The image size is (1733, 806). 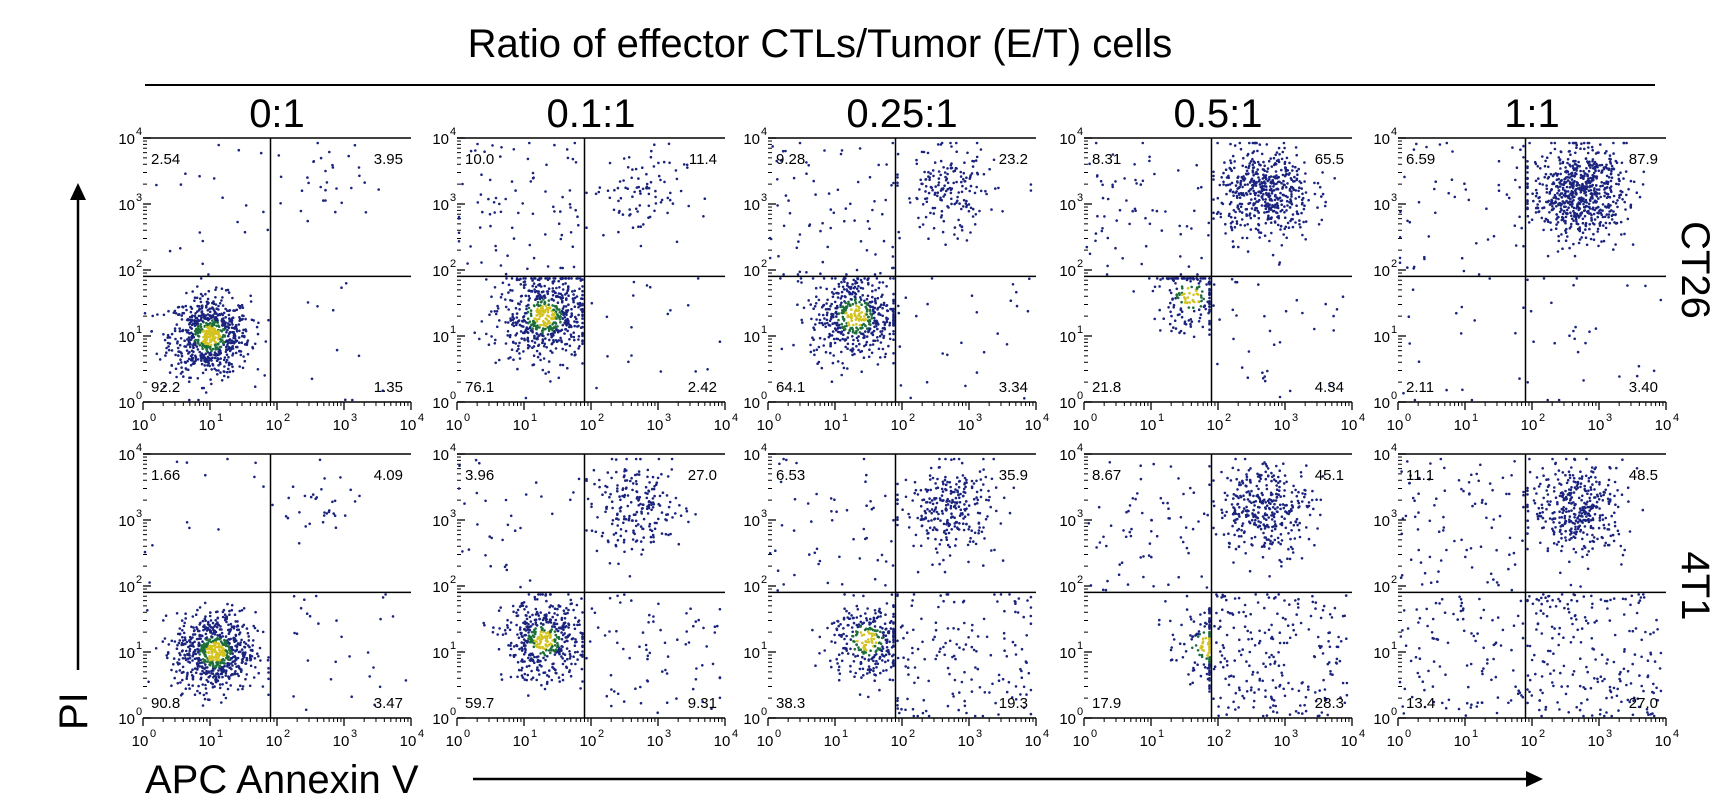 What do you see at coordinates (790, 159) in the screenshot?
I see `quadrant-percent-upper-left: 9.28` at bounding box center [790, 159].